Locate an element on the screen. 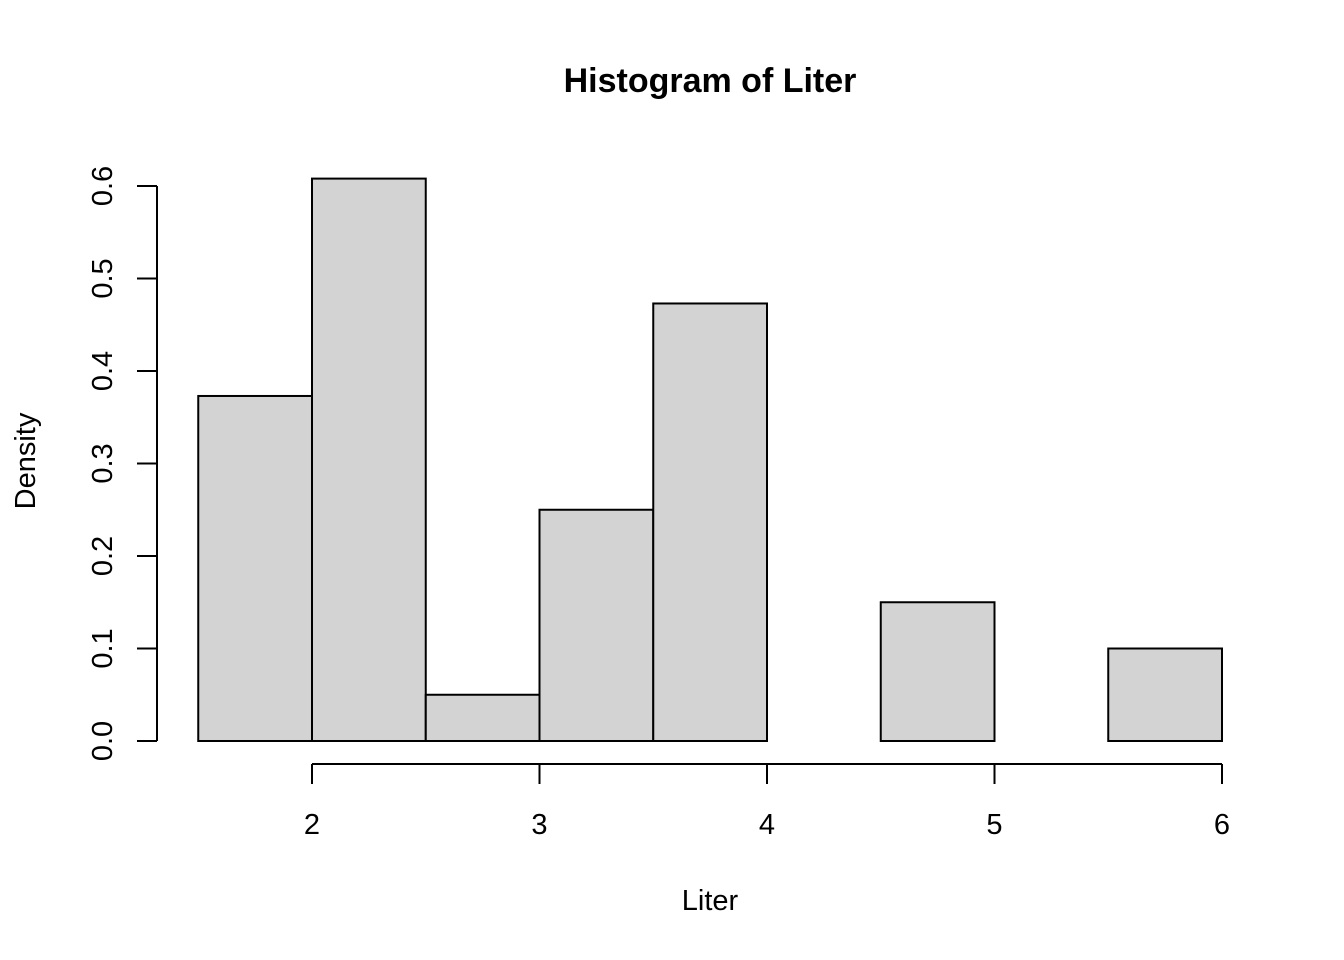 The height and width of the screenshot is (960, 1344). y-tick-label: 0.6 is located at coordinates (103, 186).